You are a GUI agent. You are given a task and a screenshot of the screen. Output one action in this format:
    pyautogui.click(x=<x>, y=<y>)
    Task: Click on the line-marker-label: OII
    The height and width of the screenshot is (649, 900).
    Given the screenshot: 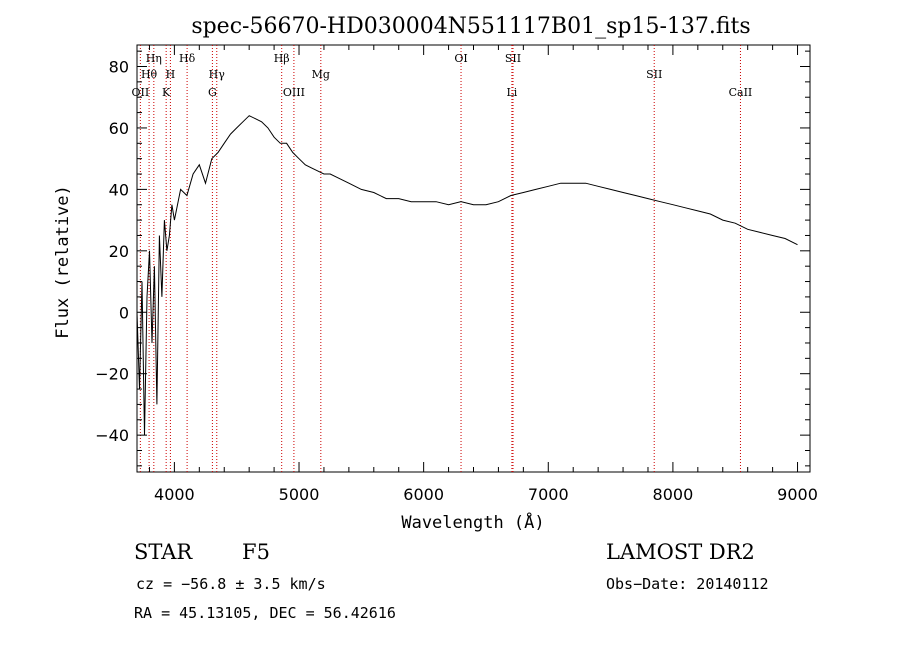 What is the action you would take?
    pyautogui.click(x=141, y=92)
    